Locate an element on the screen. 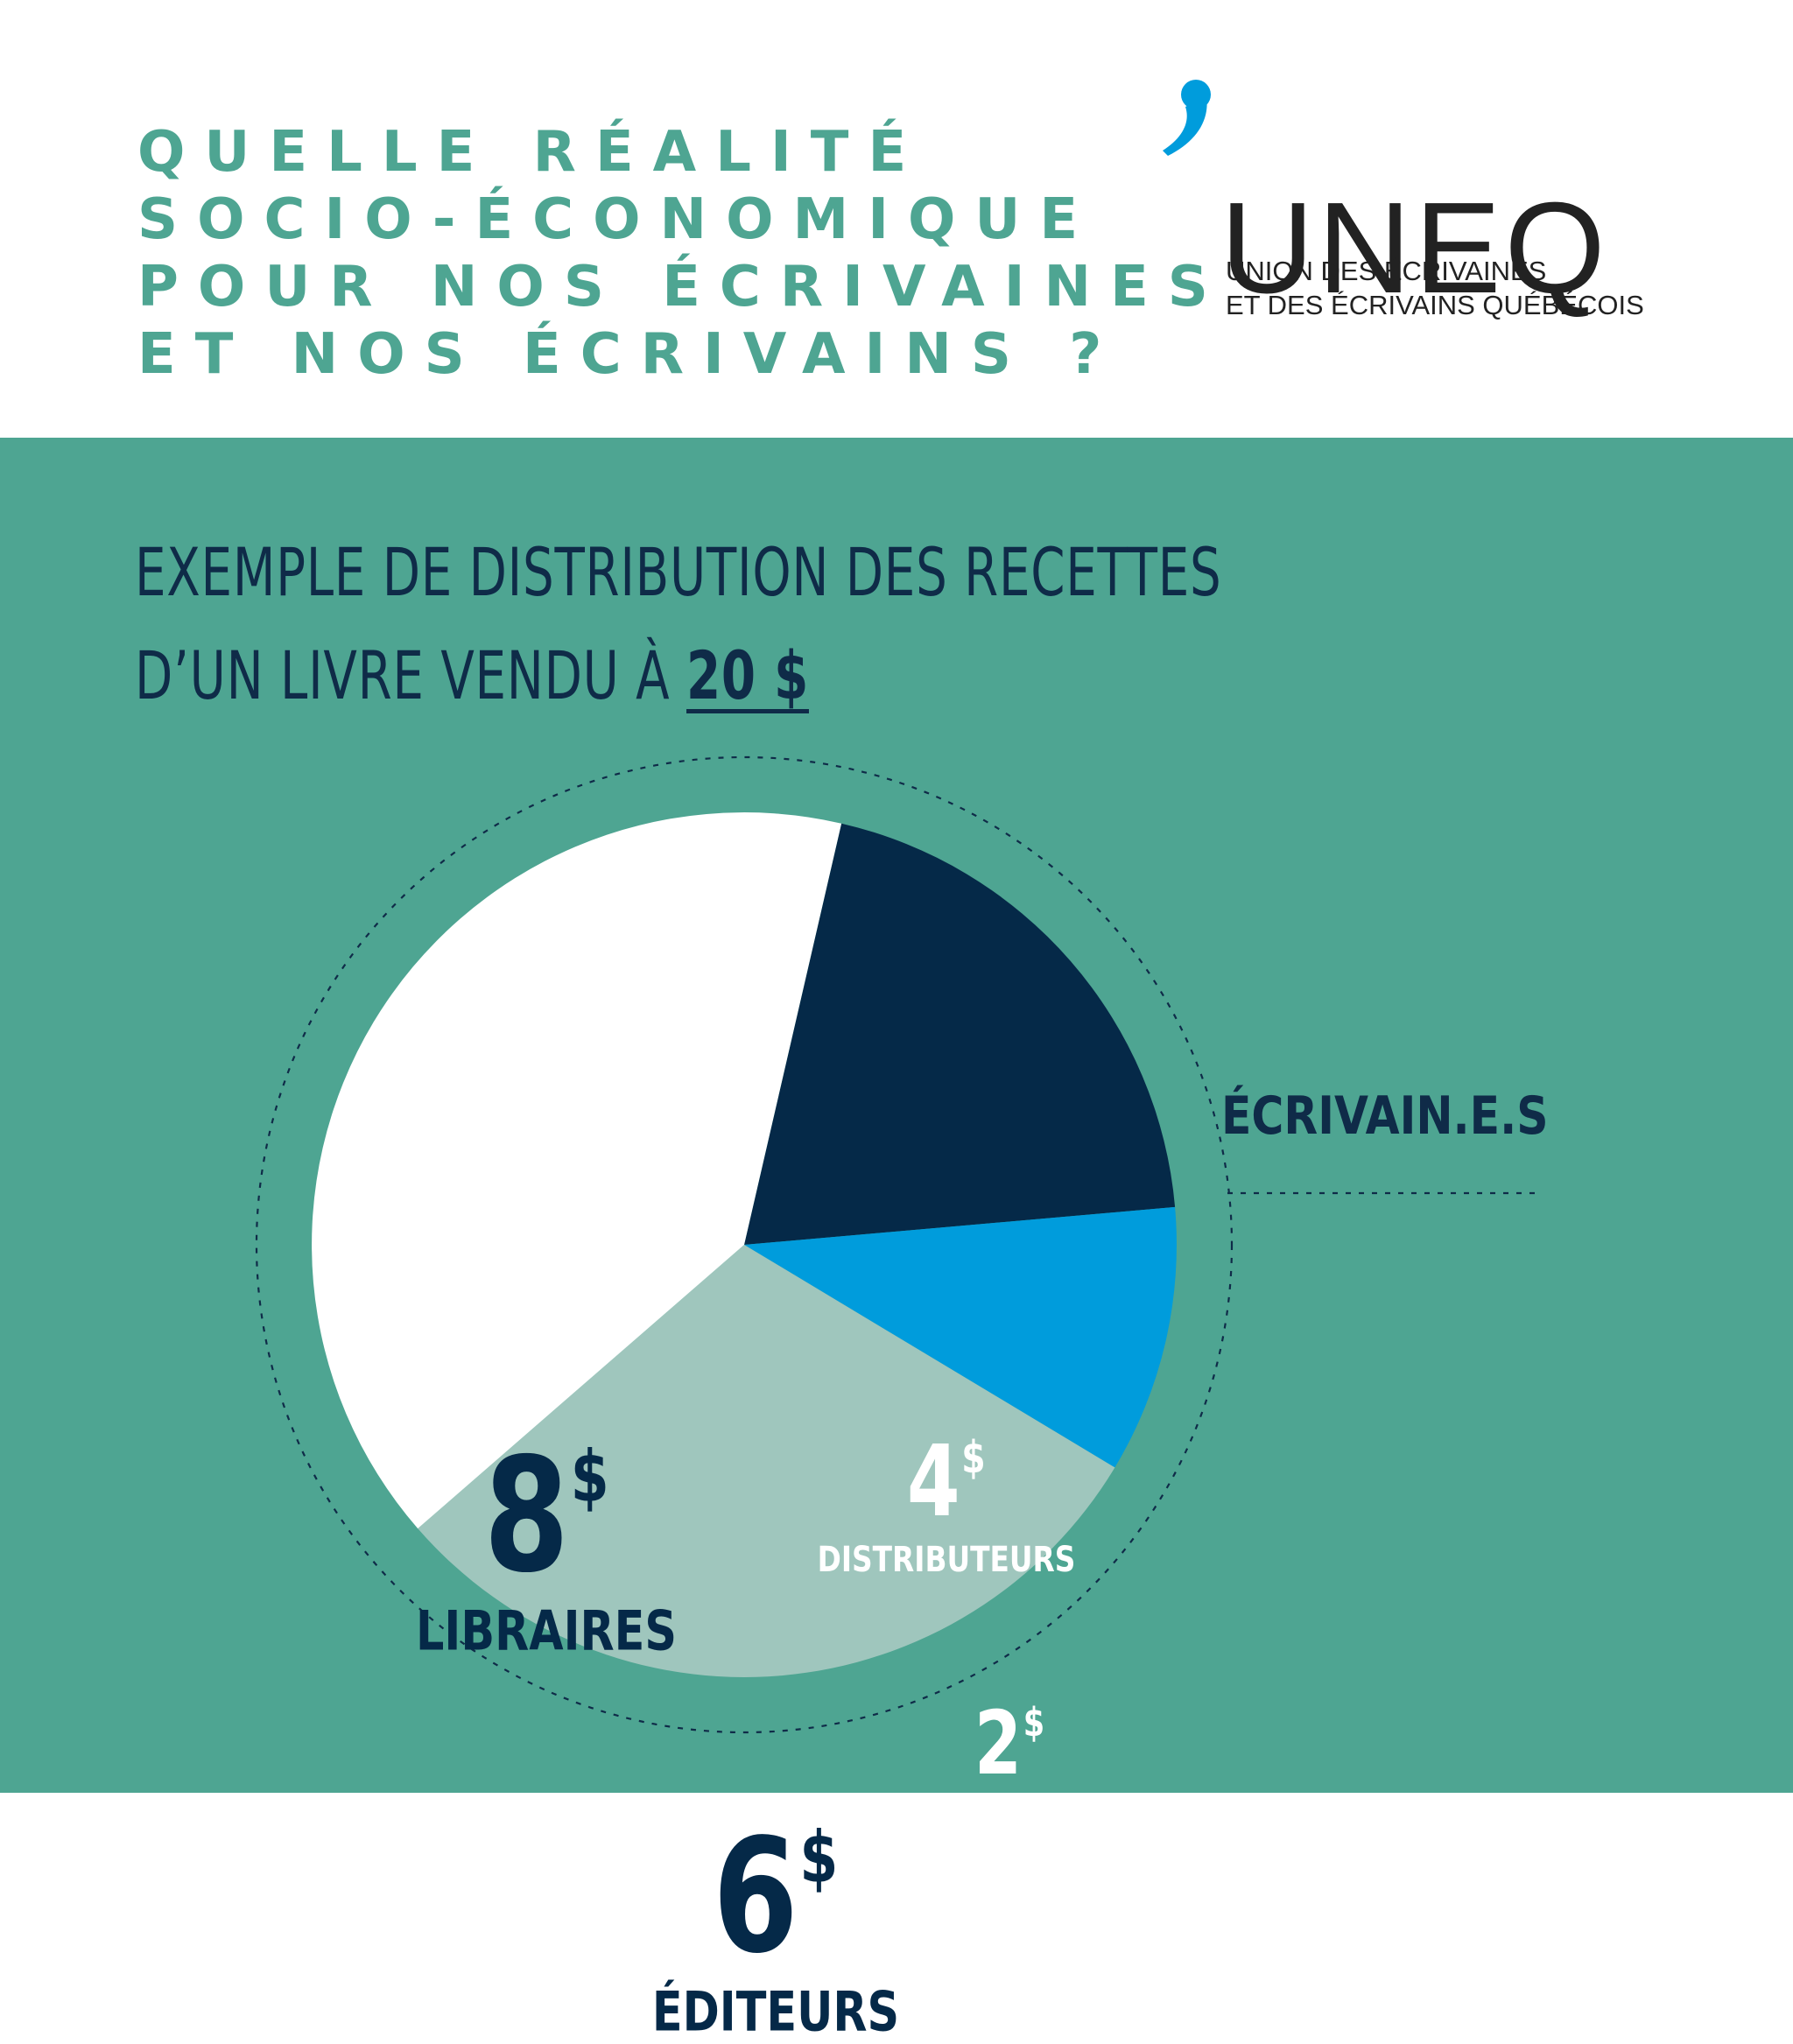 The height and width of the screenshot is (2044, 1793). pie-slice-ecrivain-e-s is located at coordinates (960, 1337).